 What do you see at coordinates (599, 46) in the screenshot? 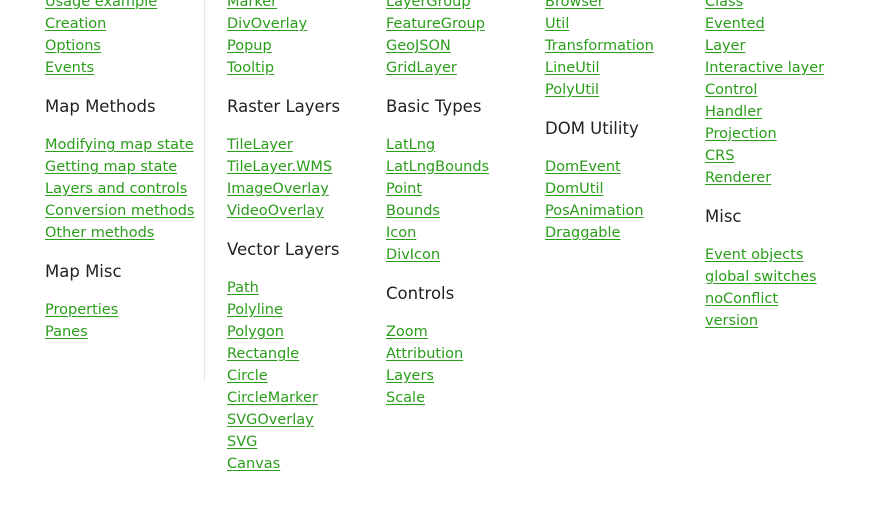
I see `nav-link-transformation: Transformation` at bounding box center [599, 46].